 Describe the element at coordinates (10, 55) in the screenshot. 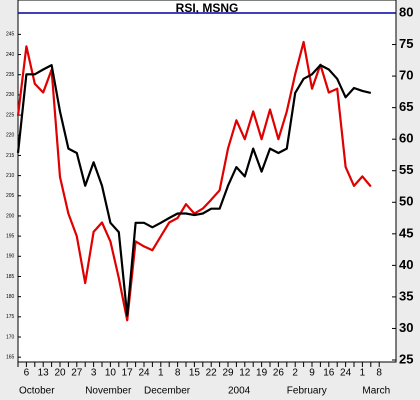

I see `y2-tick-label: 240` at that location.